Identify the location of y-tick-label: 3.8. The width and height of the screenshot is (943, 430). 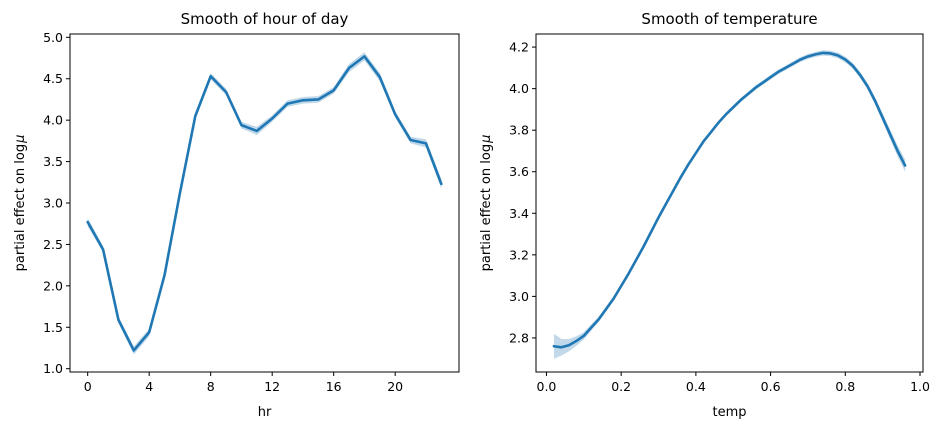
(519, 130).